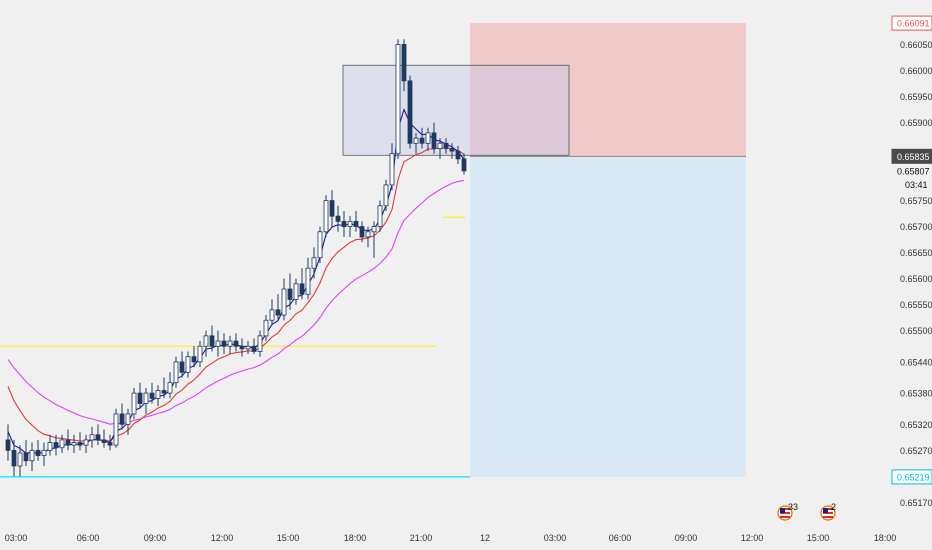 The image size is (932, 550). Describe the element at coordinates (916, 123) in the screenshot. I see `price-tick-label: 0.65900` at that location.